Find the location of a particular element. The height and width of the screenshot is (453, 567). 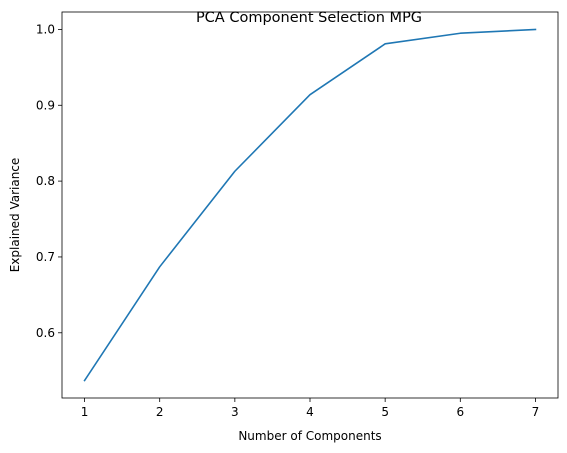

x-tick-label: 1 is located at coordinates (85, 412).